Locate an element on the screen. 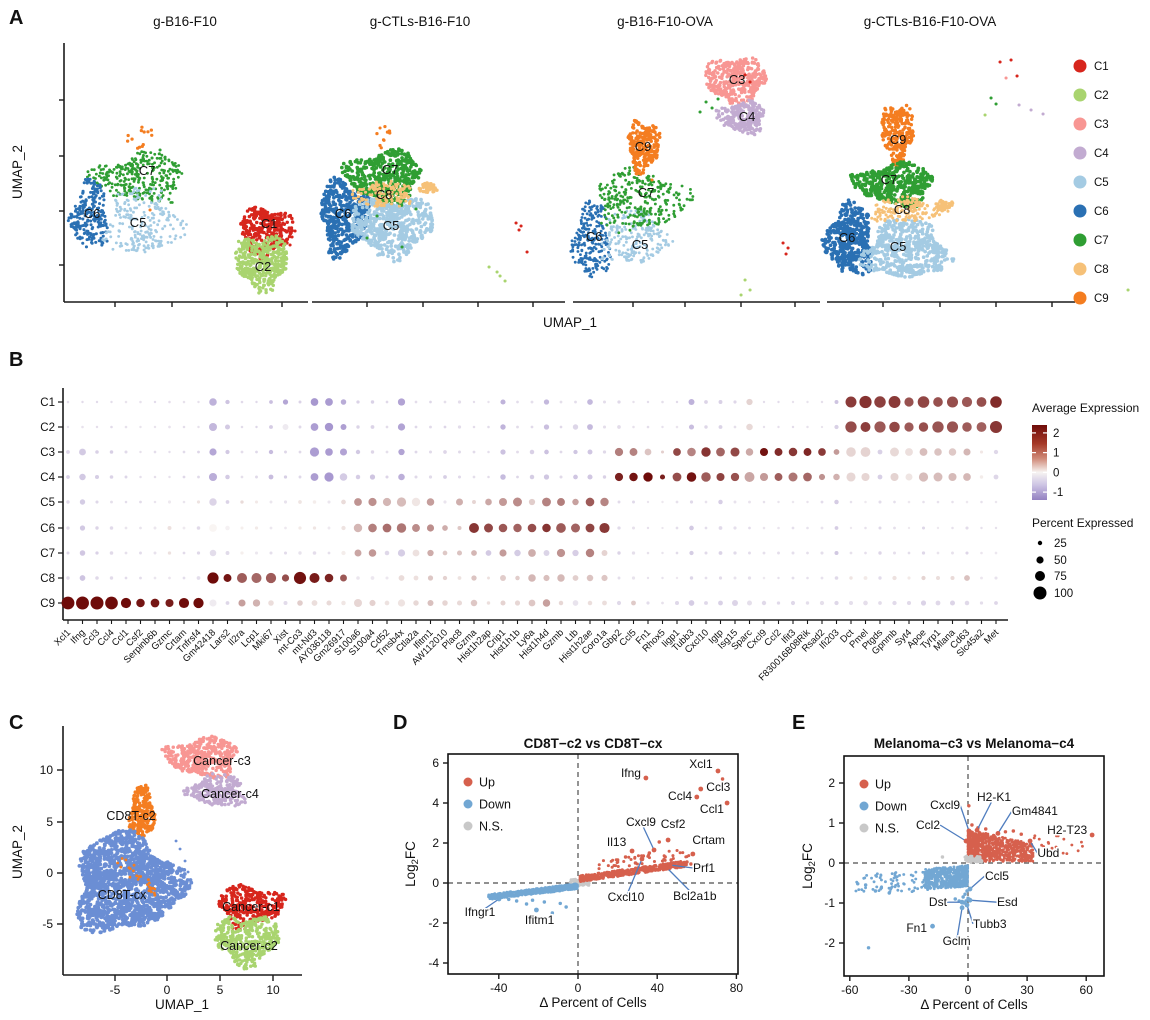 The height and width of the screenshot is (1020, 1150). percent-size-label-100: 100 is located at coordinates (1063, 594).